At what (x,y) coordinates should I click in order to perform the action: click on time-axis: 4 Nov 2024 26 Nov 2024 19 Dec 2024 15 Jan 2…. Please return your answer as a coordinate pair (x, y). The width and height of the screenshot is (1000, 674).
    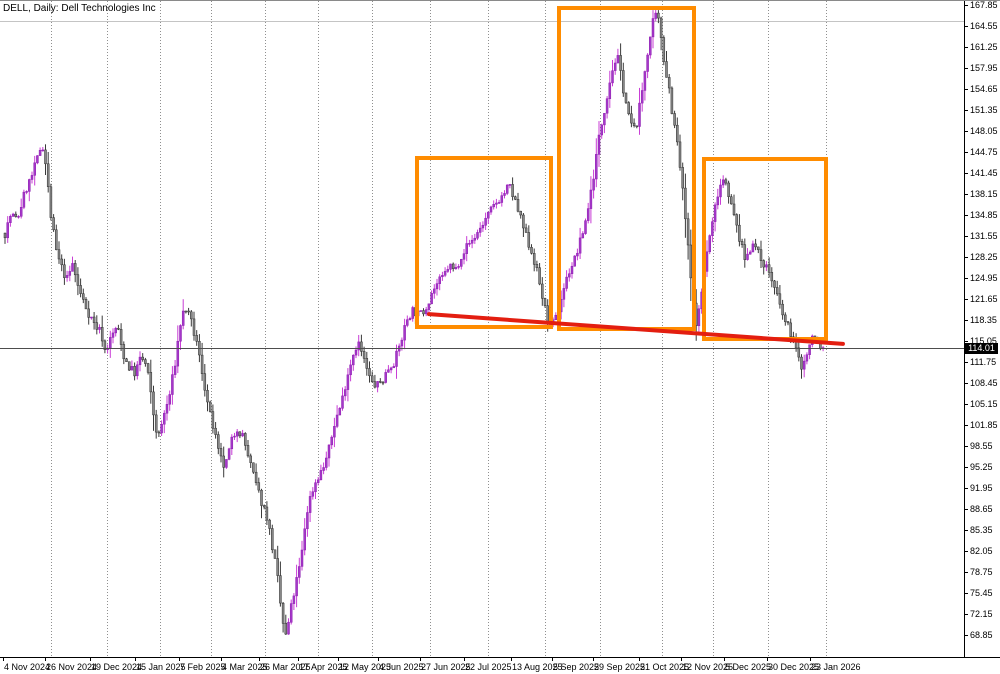
    Looking at the image, I should click on (500, 665).